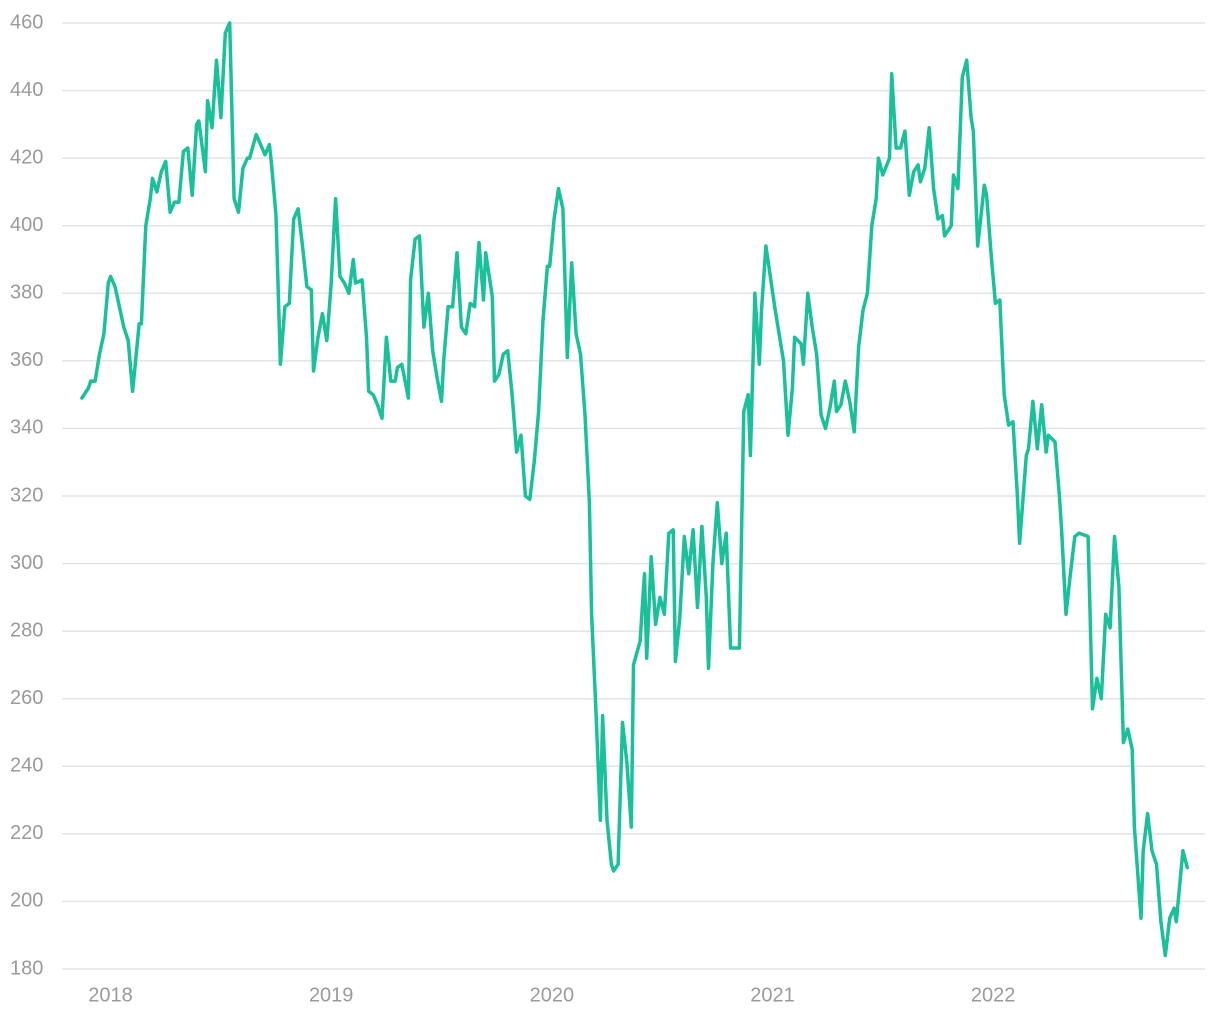 The height and width of the screenshot is (1020, 1220). I want to click on y-tick-label: 280, so click(26, 630).